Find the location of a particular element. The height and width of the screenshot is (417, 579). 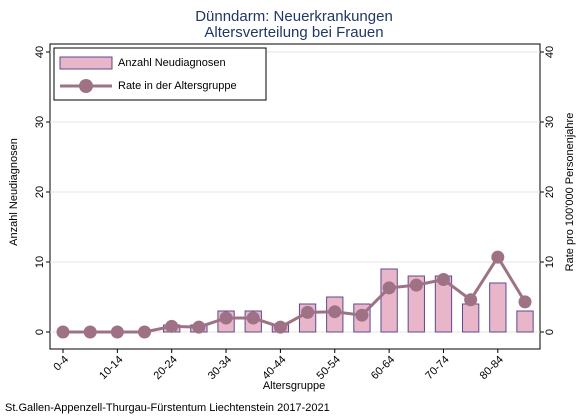

chart-subtitle: Altersverteilung bei Frauen is located at coordinates (293, 32).